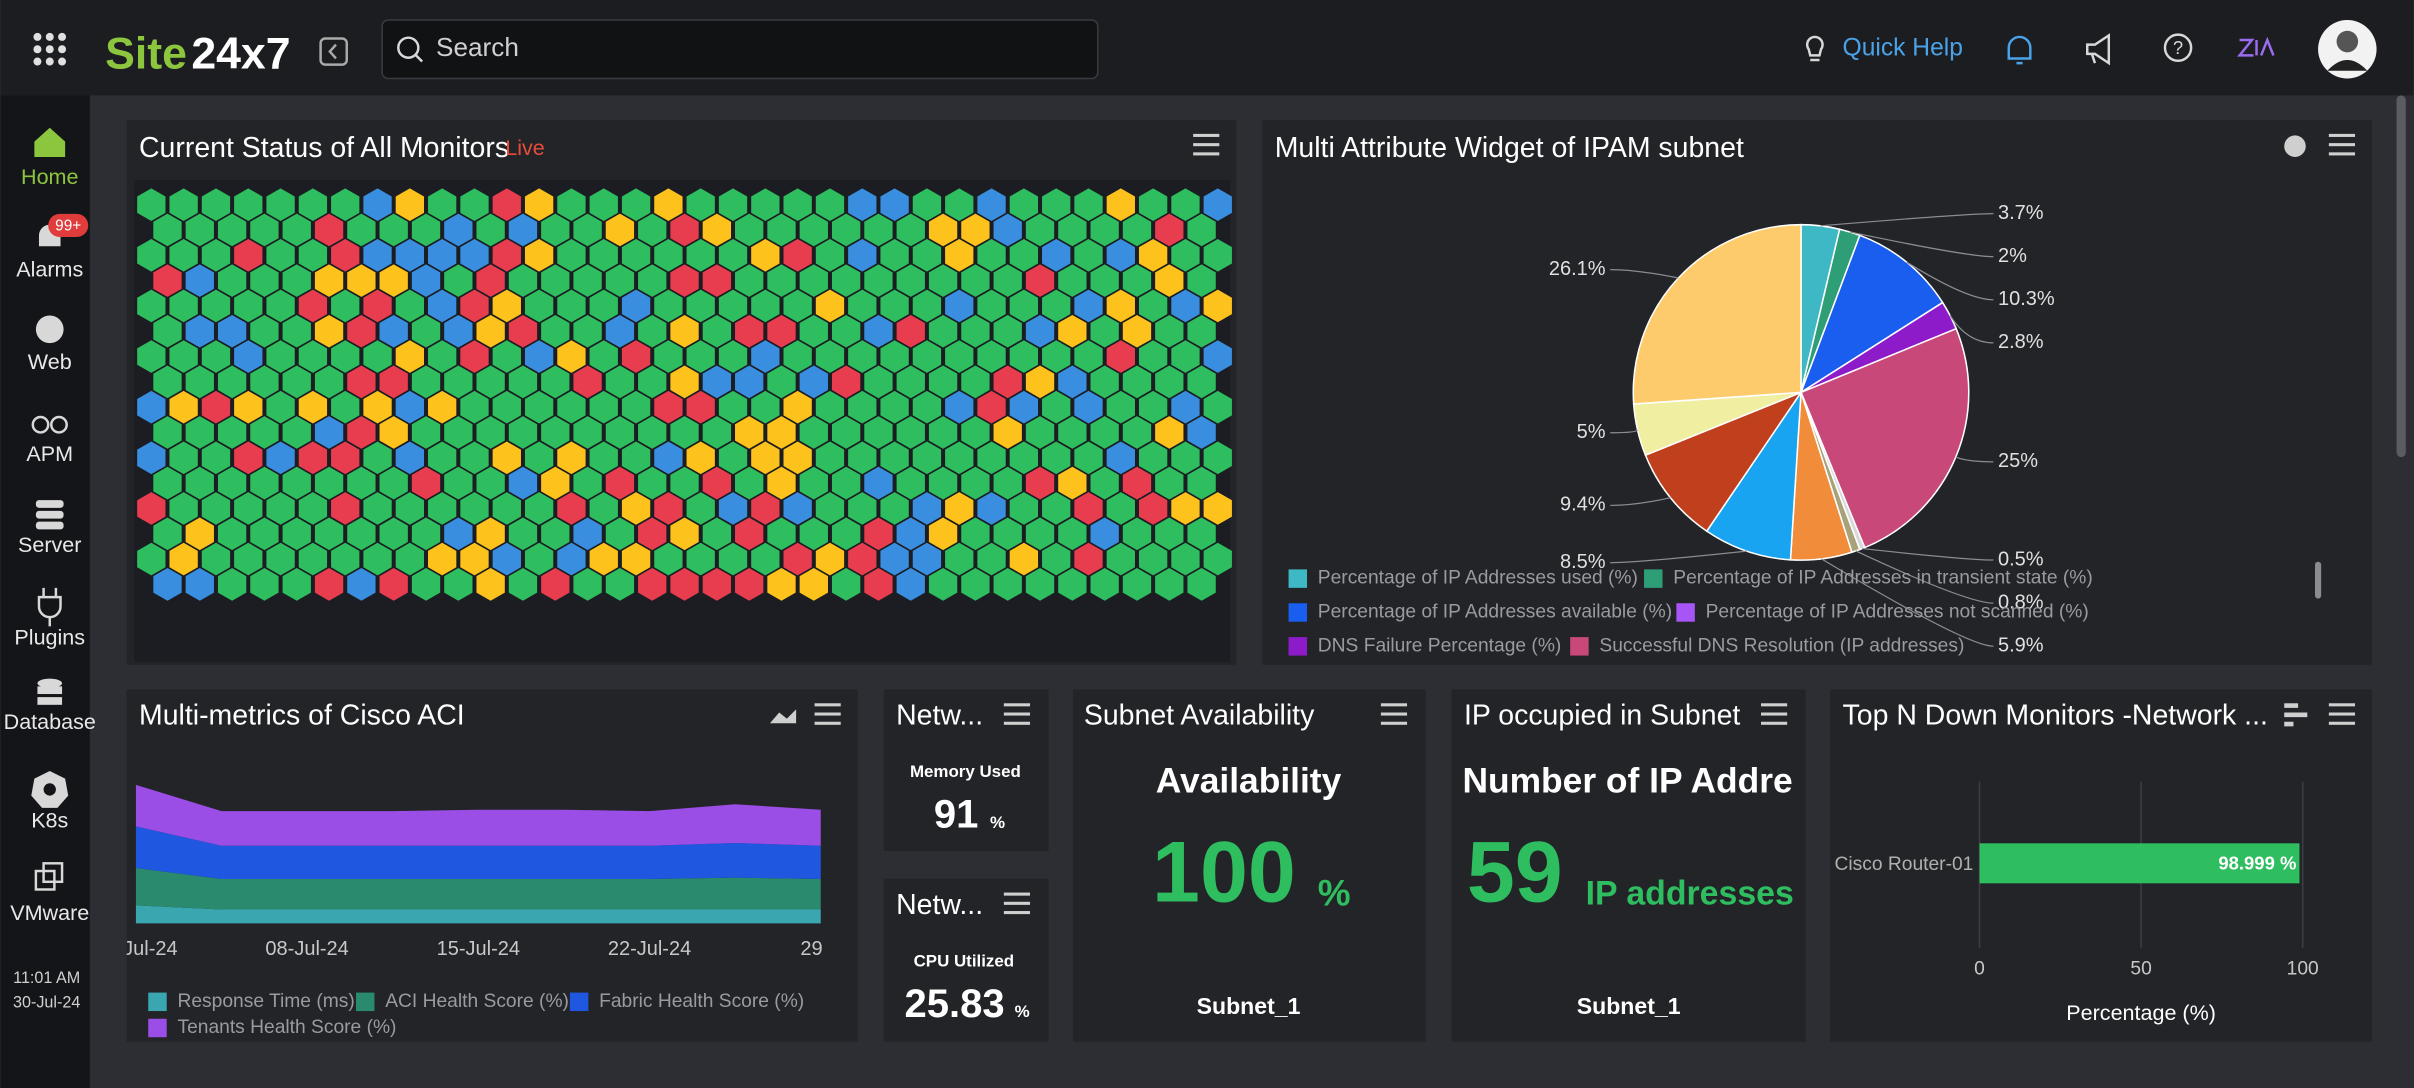  I want to click on quick-help: Quick Help, so click(1903, 48).